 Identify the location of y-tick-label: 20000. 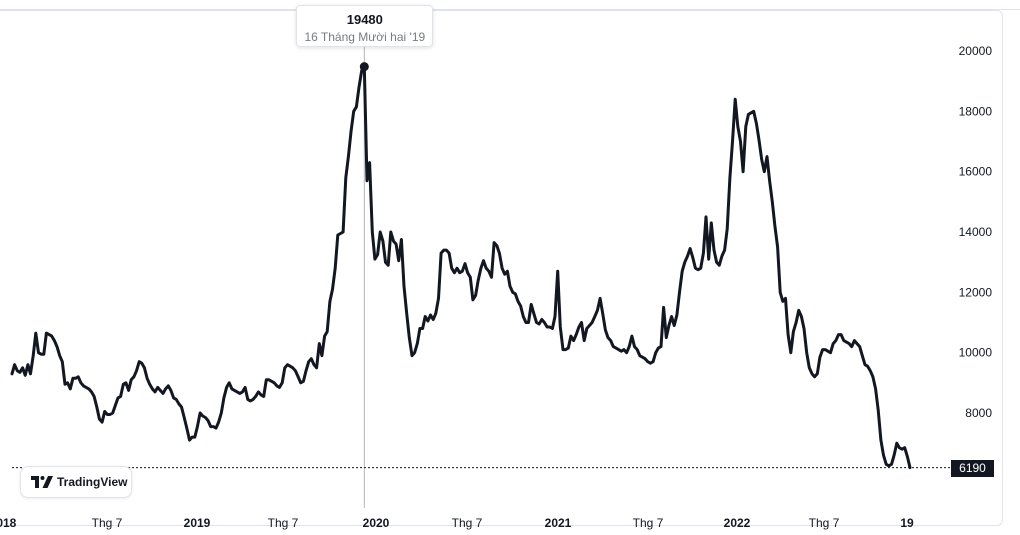
(976, 51).